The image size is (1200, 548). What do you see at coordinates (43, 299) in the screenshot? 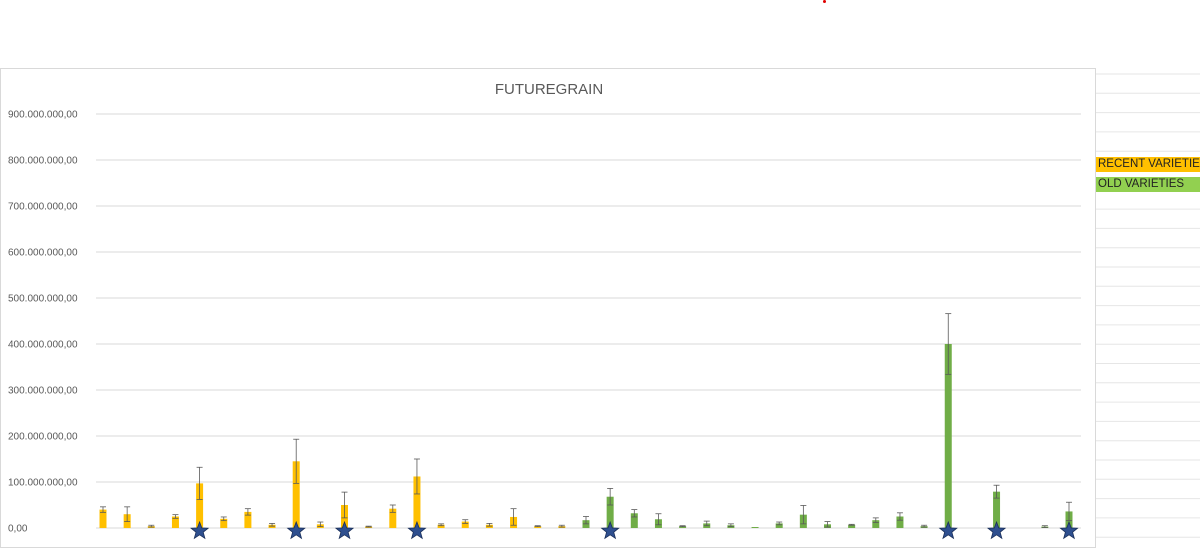
I see `y-tick-label: 500.000.000,00` at bounding box center [43, 299].